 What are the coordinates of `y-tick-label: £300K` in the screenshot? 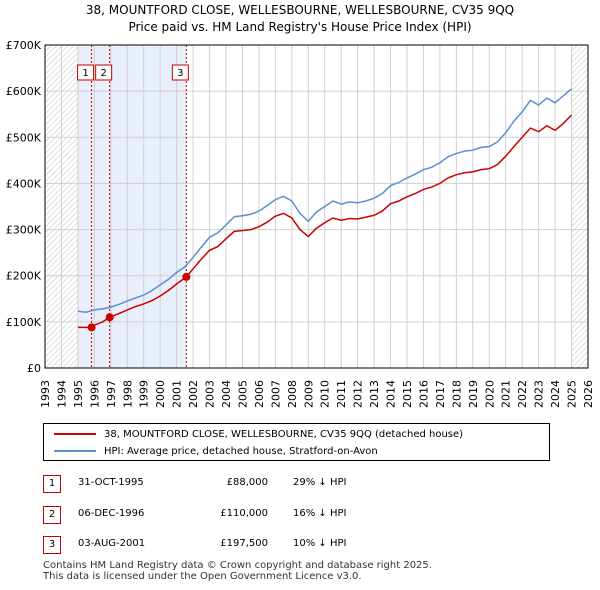 It's located at (24, 230).